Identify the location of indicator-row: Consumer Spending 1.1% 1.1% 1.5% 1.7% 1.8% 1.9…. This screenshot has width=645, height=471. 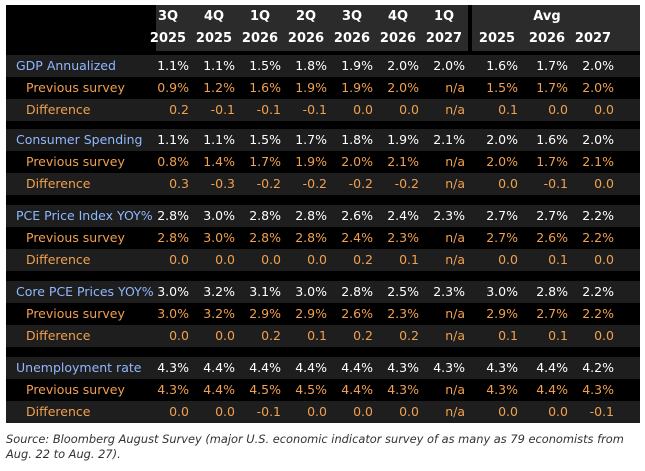
(323, 140).